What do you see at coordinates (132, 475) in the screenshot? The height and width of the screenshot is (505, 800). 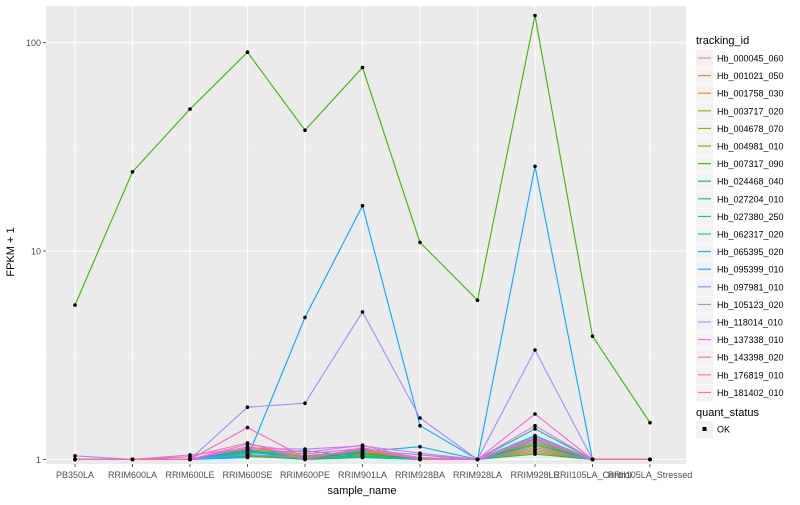 I see `x-tick-label: RRIM600LA` at bounding box center [132, 475].